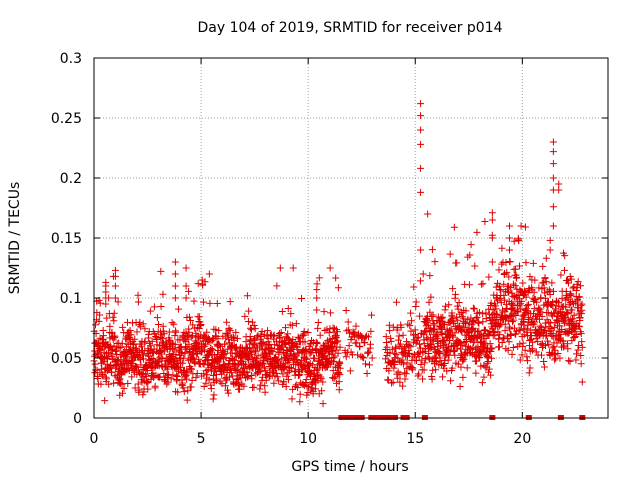 Image resolution: width=640 pixels, height=480 pixels. Describe the element at coordinates (15, 238) in the screenshot. I see `y-axis-label: SRMTID / TECUs` at that location.